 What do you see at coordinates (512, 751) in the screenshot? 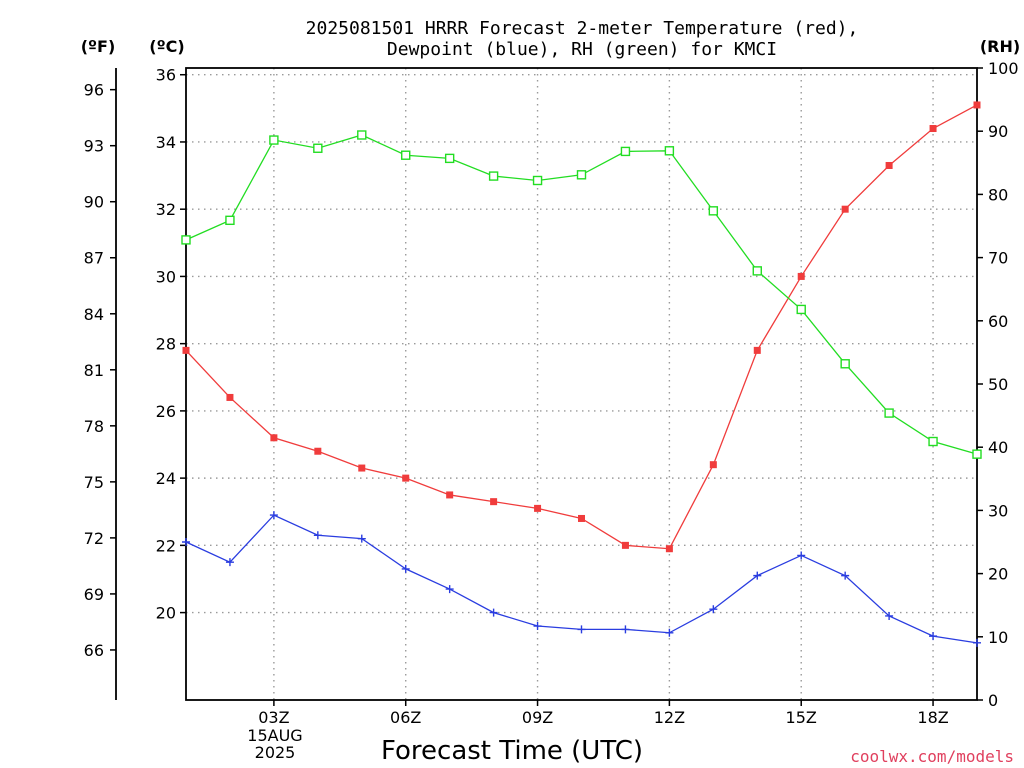
I see `x-axis-title: Forecast Time (UTC)` at bounding box center [512, 751].